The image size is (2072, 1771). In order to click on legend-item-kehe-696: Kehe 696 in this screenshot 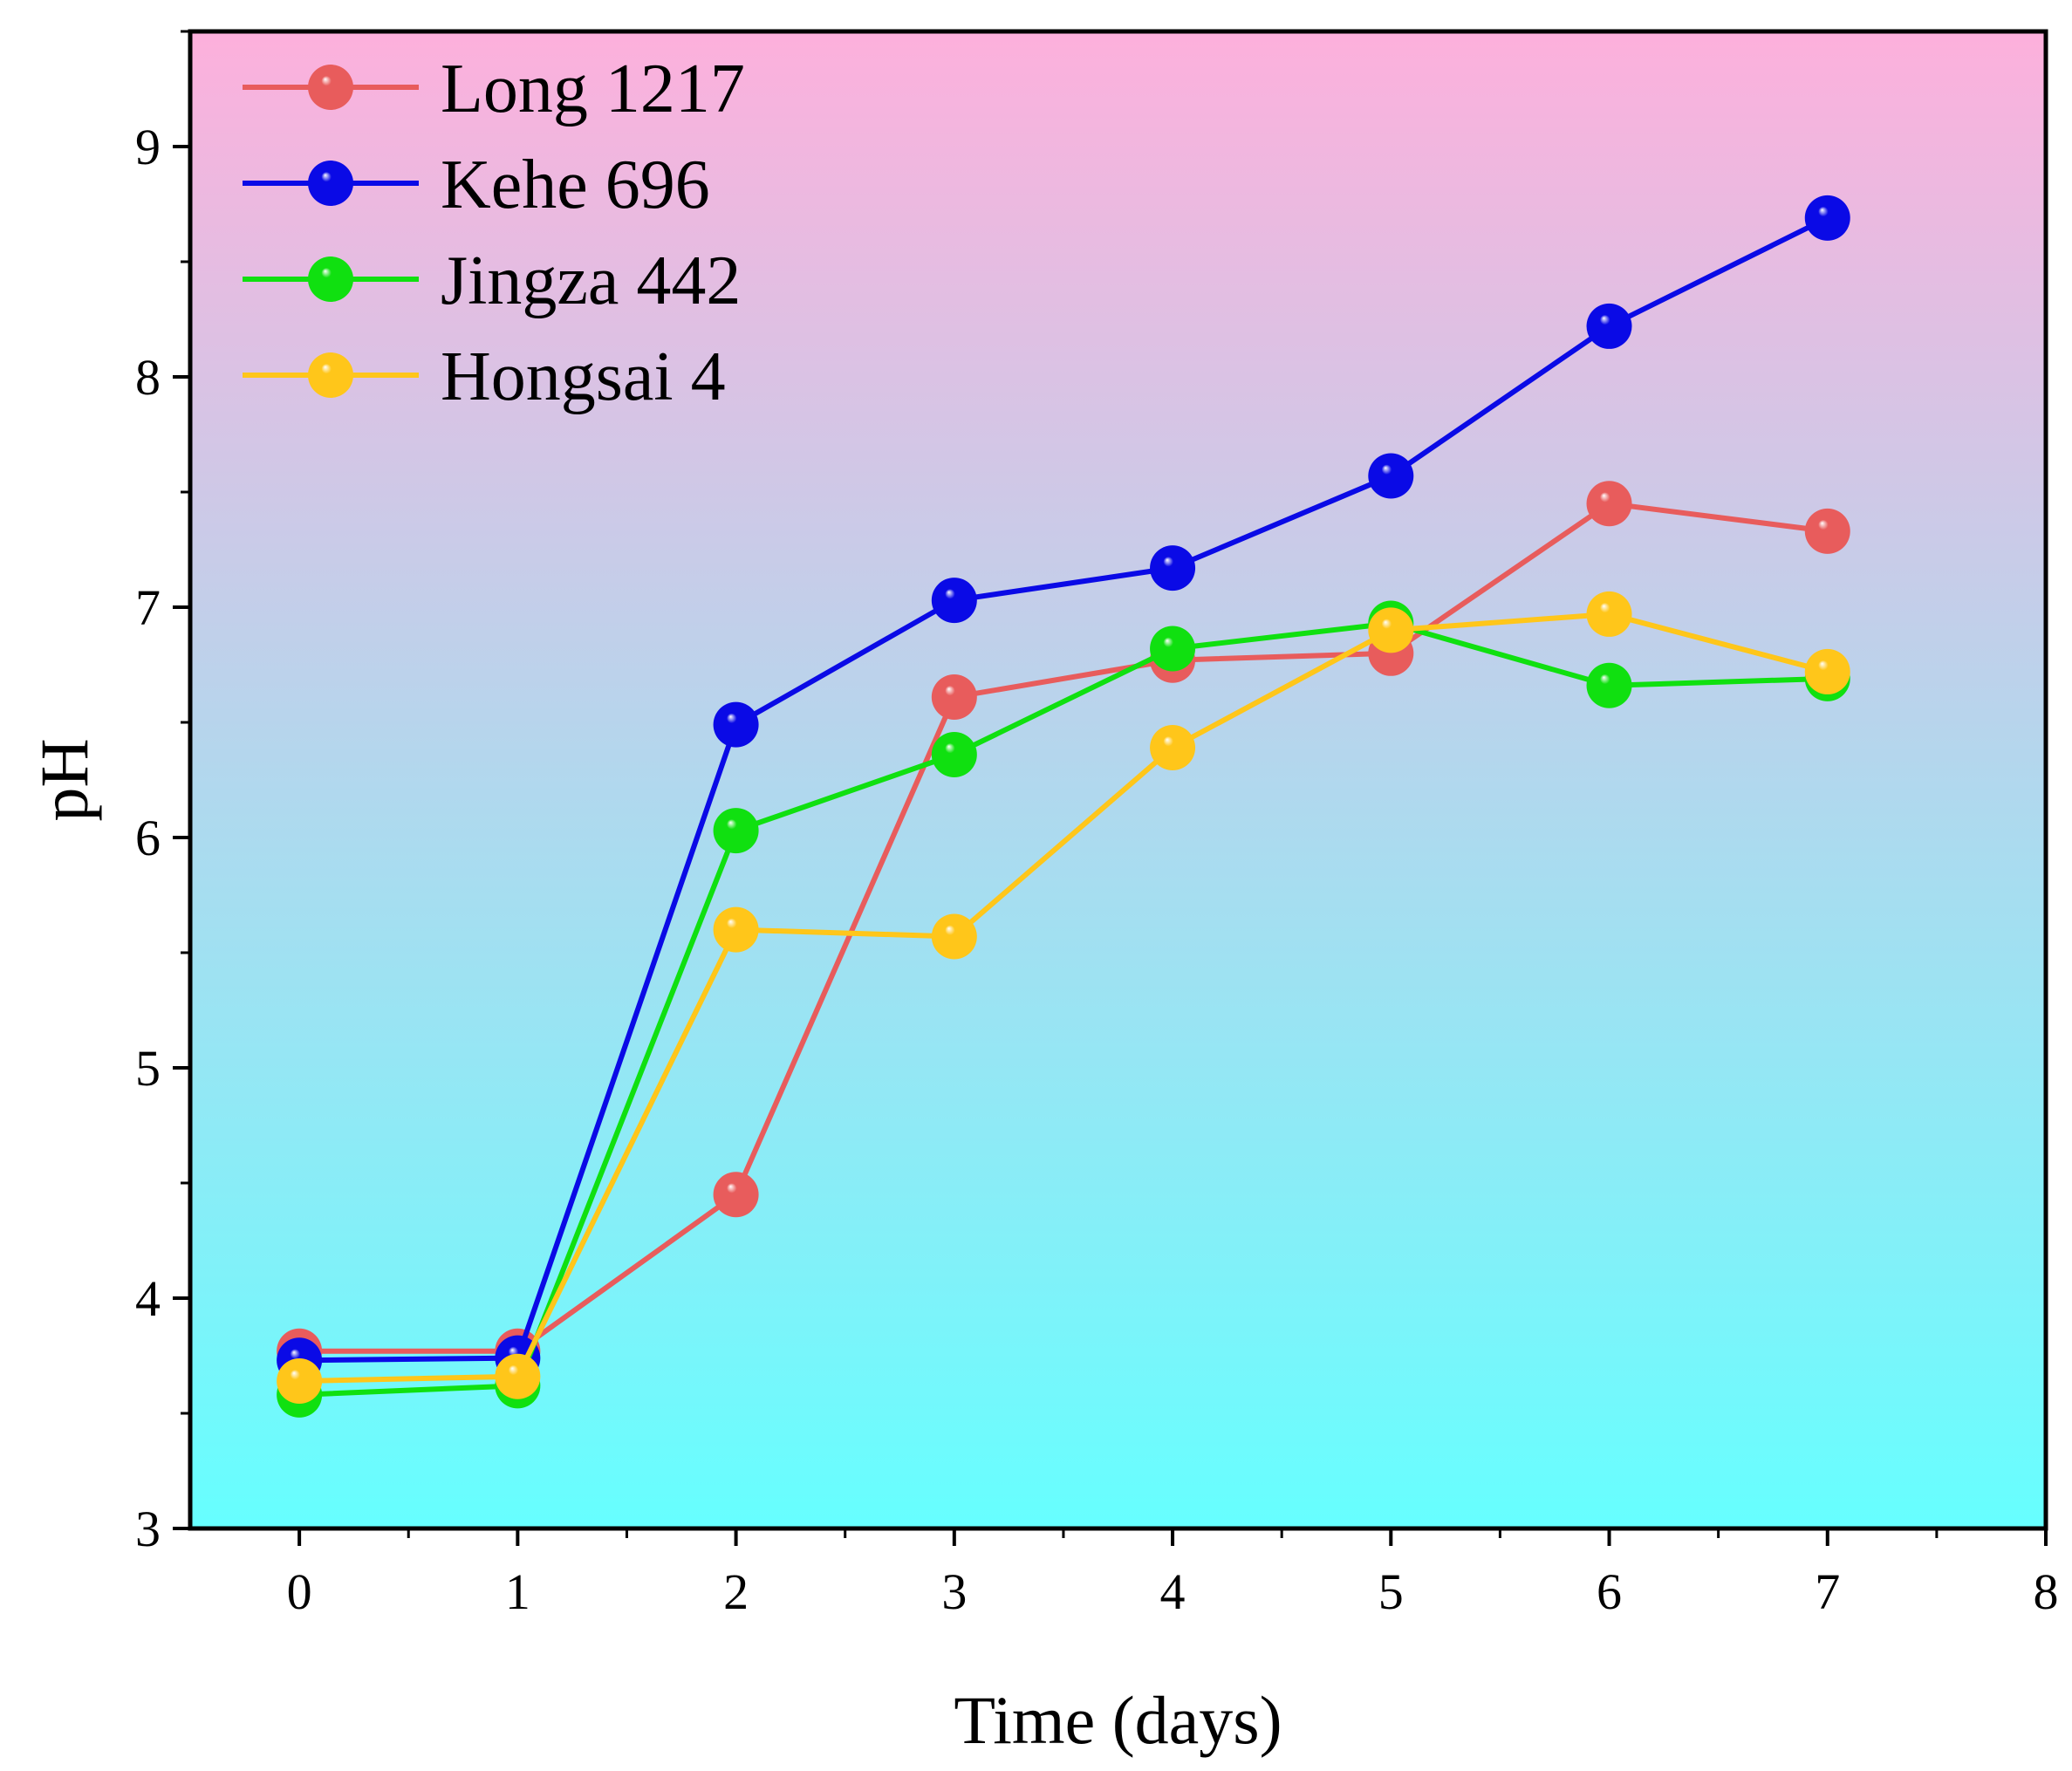, I will do `click(476, 185)`.